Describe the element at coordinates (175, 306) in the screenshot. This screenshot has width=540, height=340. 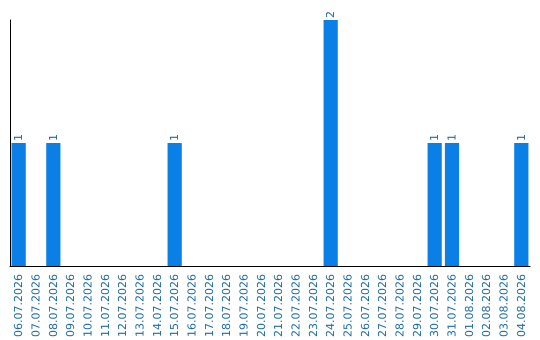
I see `x-tick-label: 15.07.2026` at that location.